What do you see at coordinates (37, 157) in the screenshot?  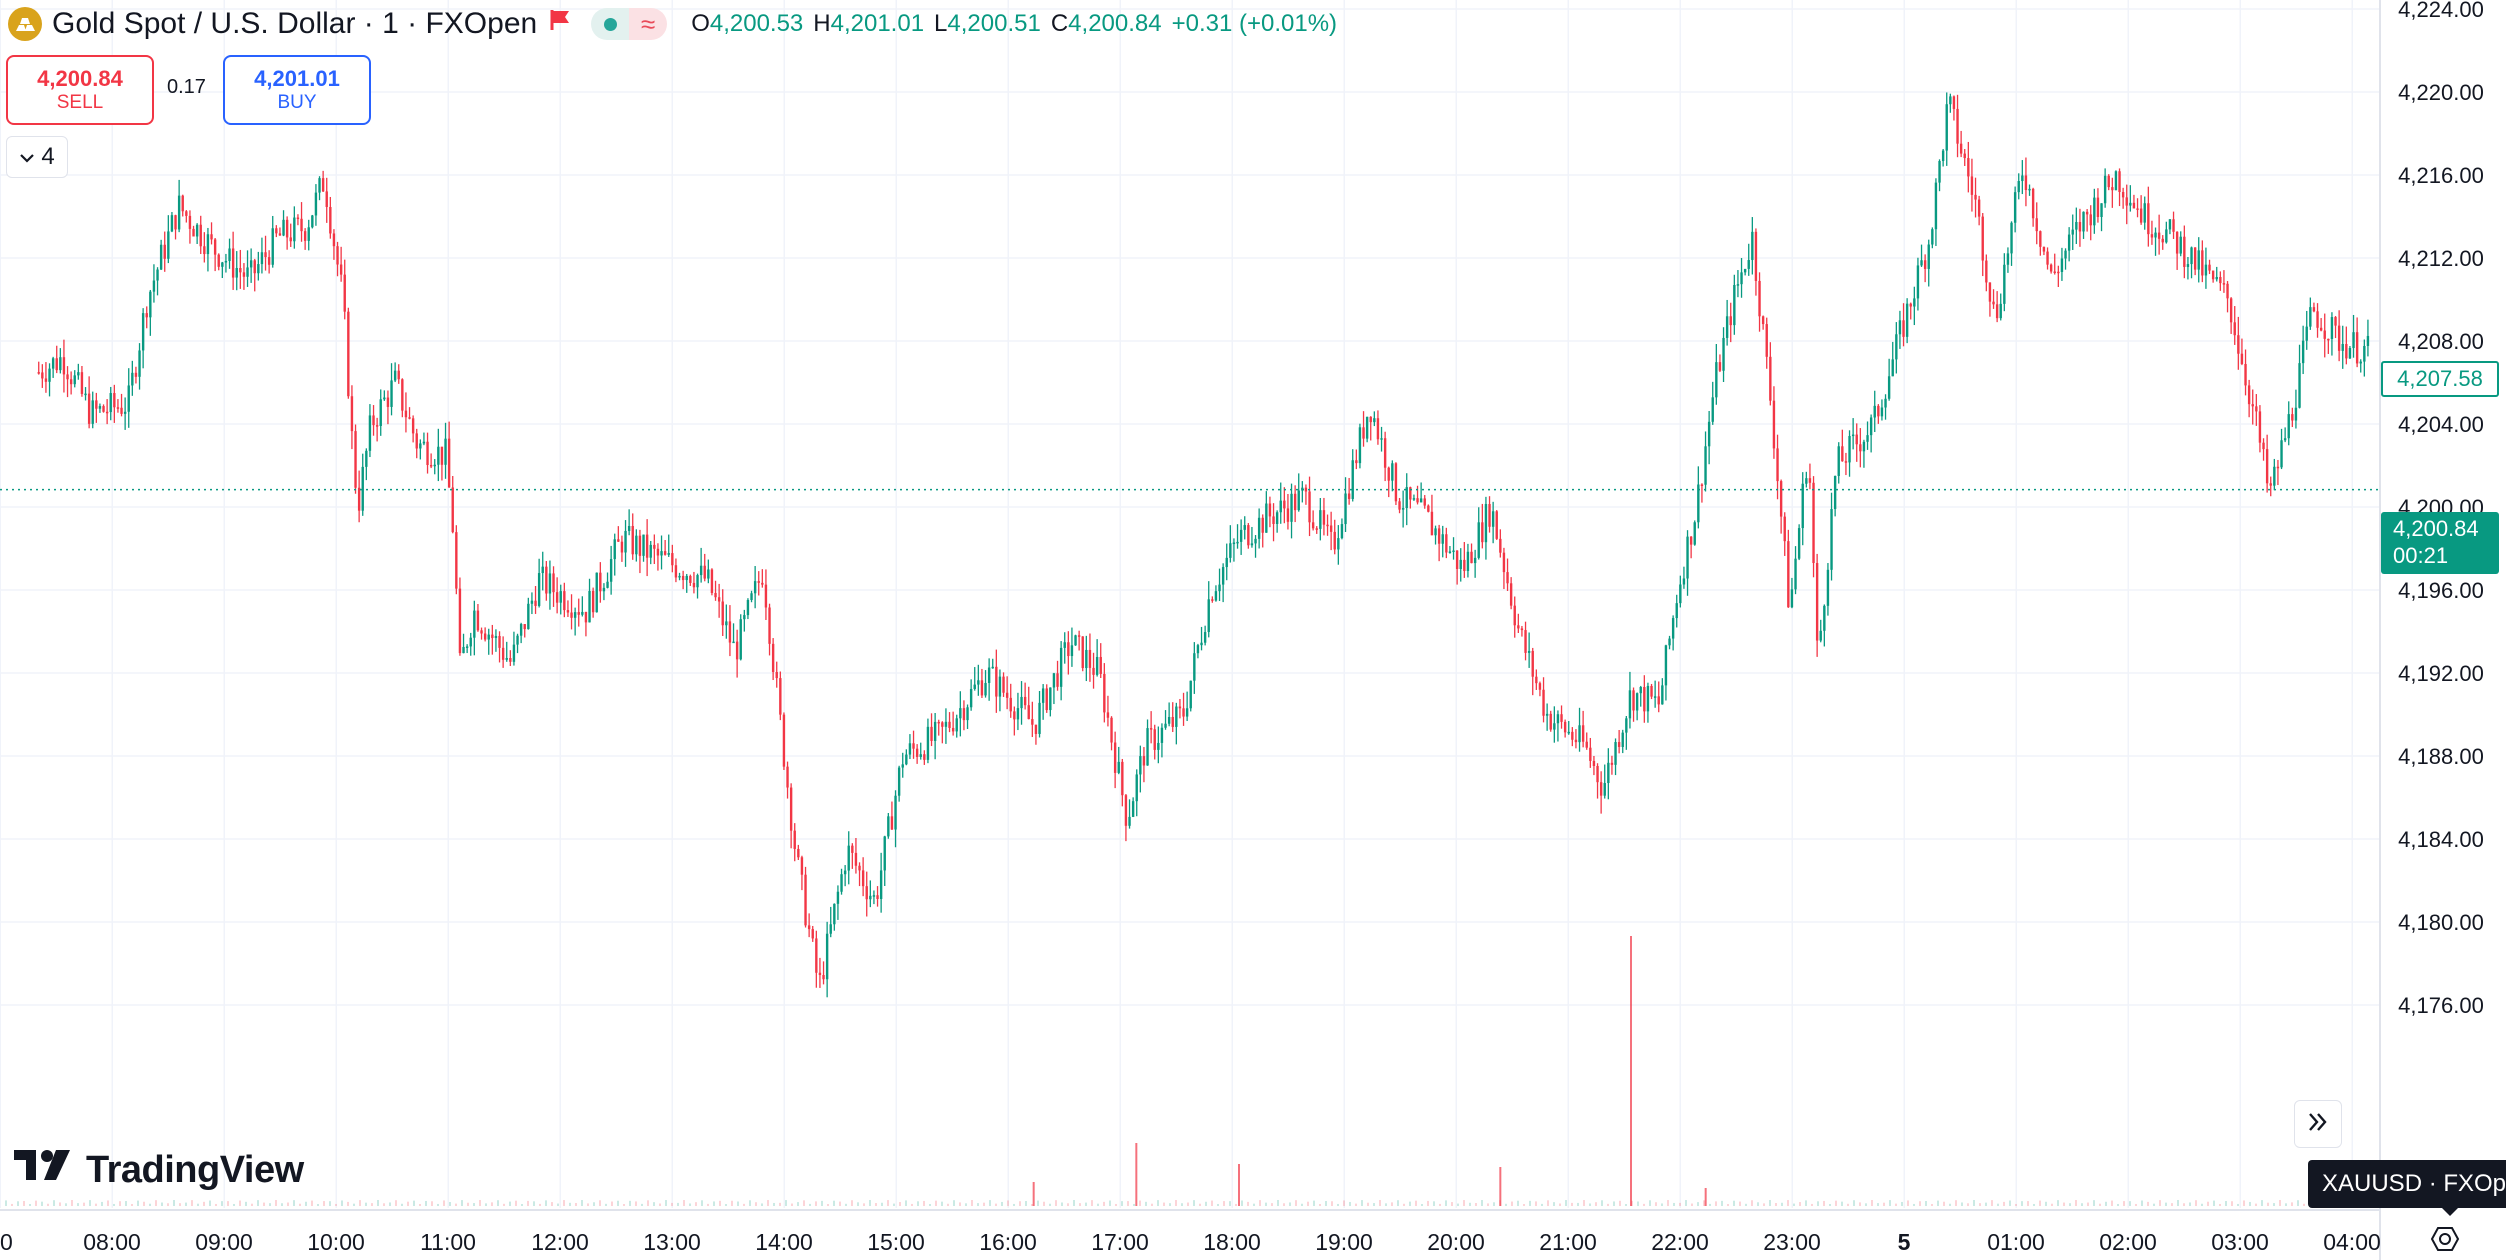 I see `indicators-toggle-button: 4` at bounding box center [37, 157].